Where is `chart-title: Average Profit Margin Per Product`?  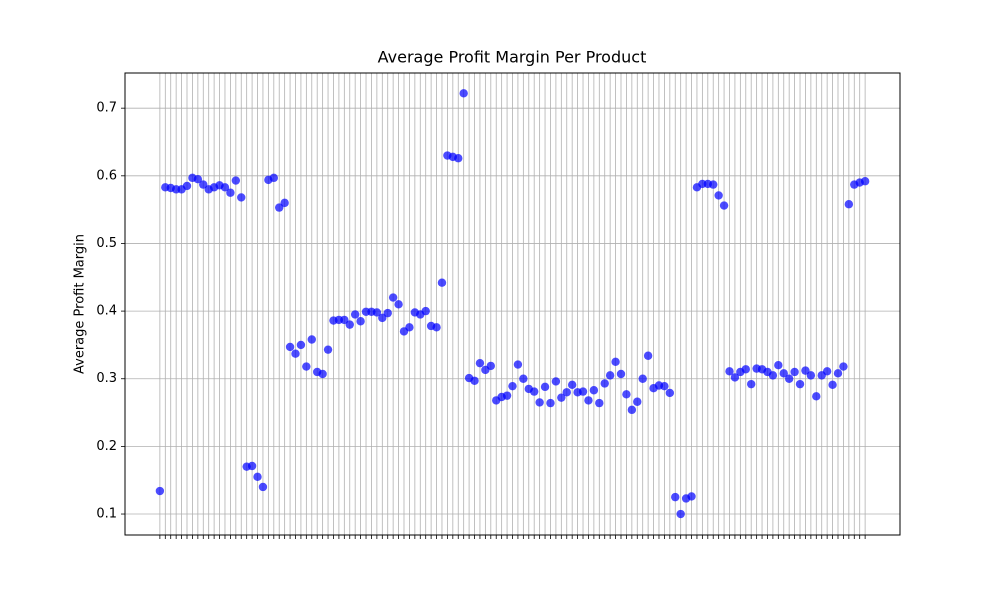 chart-title: Average Profit Margin Per Product is located at coordinates (512, 57).